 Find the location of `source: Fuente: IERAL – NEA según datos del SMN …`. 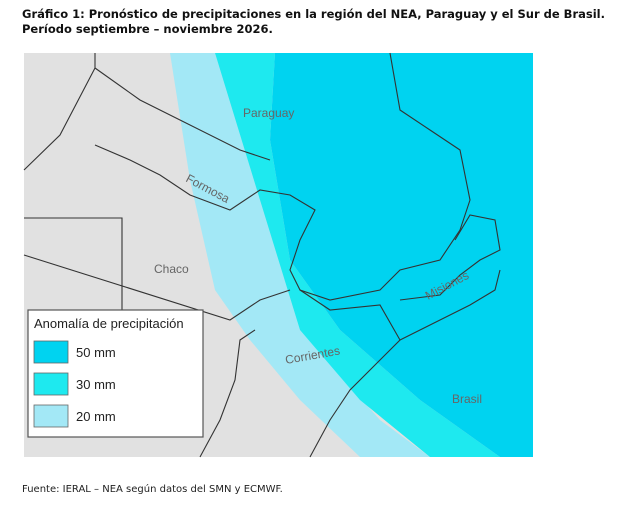

source: Fuente: IERAL – NEA según datos del SMN … is located at coordinates (152, 489).